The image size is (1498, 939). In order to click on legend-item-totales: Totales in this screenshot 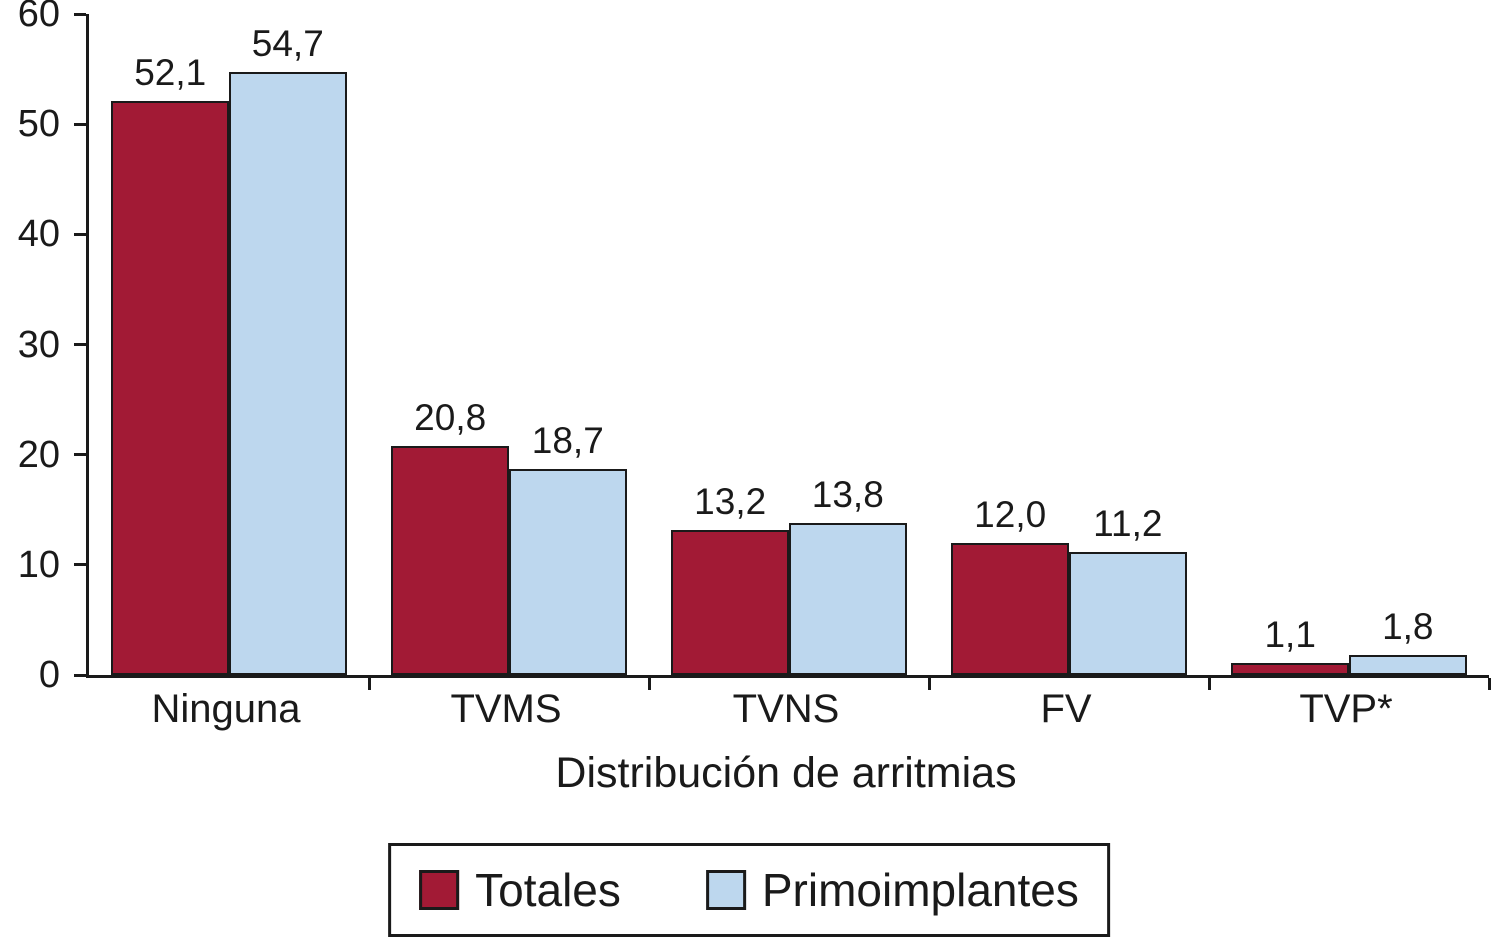, I will do `click(520, 890)`.